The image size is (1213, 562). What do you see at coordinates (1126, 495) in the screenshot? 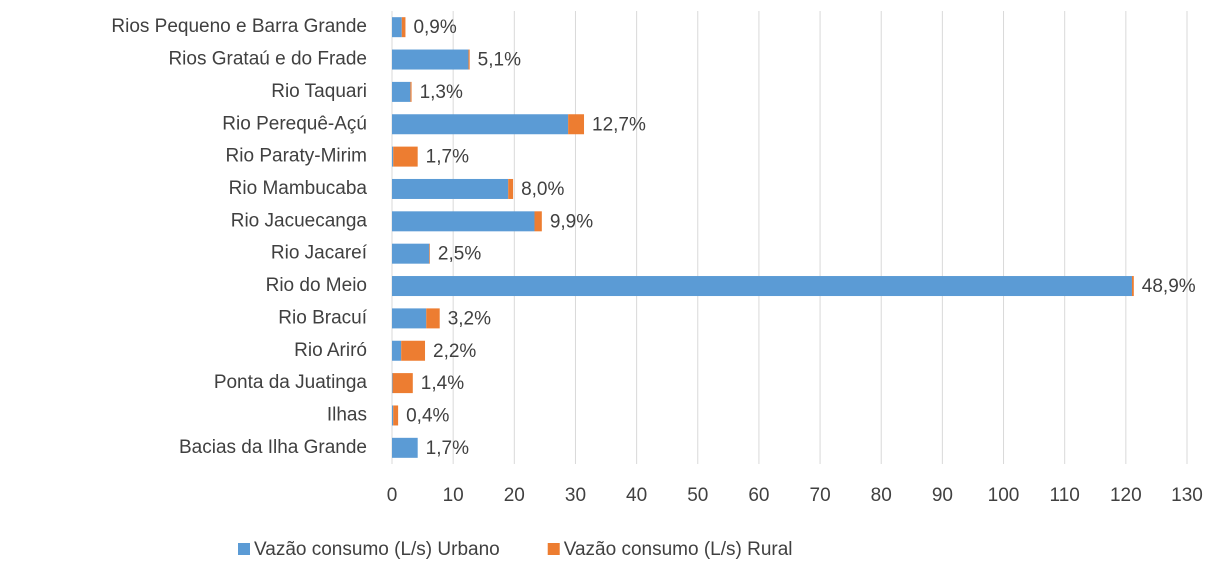
I see `x-tick-label: 120` at bounding box center [1126, 495].